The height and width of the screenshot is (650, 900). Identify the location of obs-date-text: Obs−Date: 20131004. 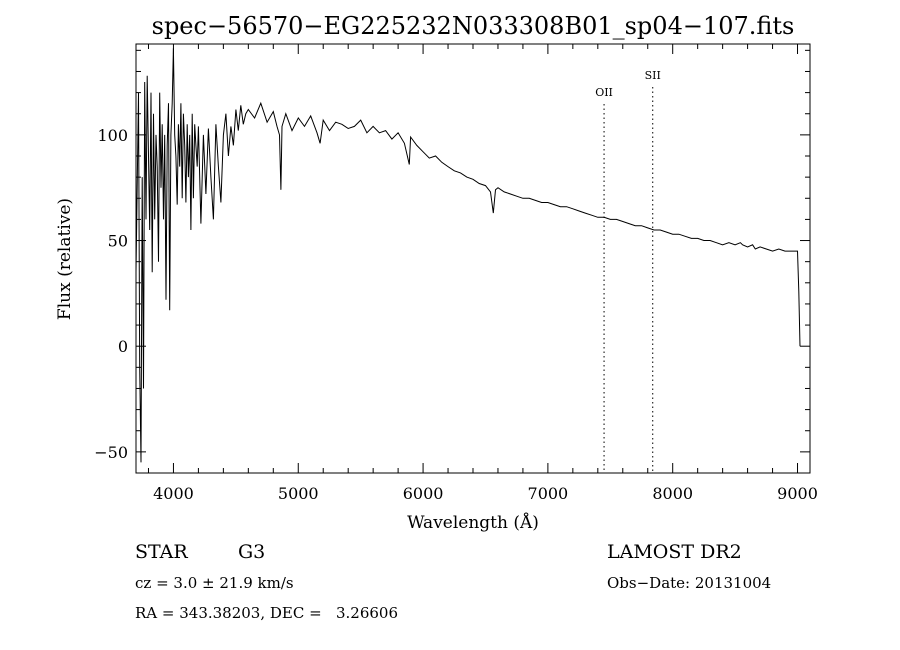
(689, 583).